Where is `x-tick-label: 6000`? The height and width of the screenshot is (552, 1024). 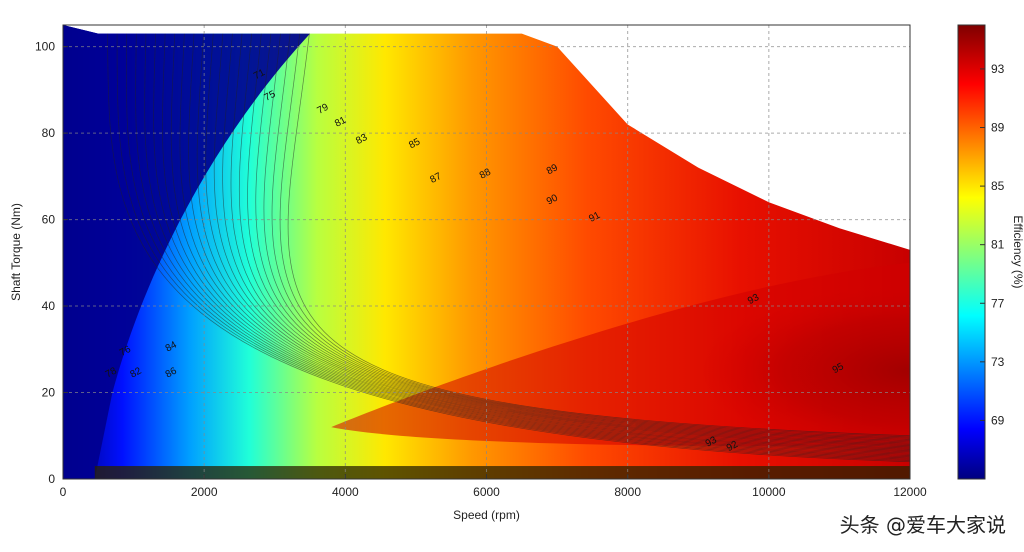
x-tick-label: 6000 is located at coordinates (486, 492).